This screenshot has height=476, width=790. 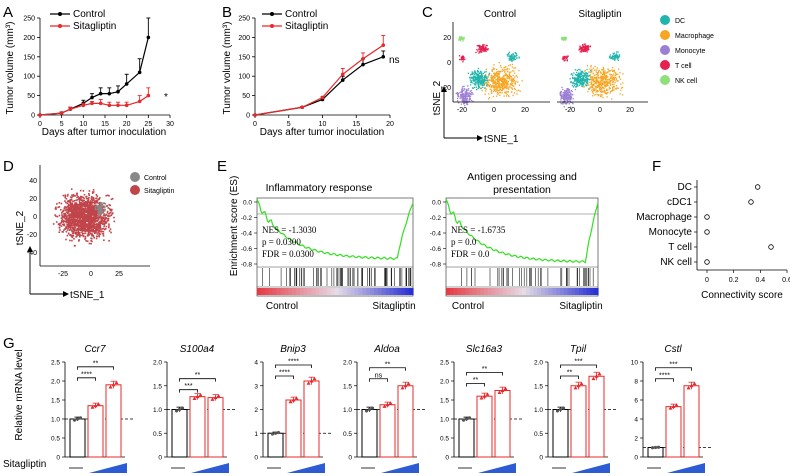 What do you see at coordinates (194, 408) in the screenshot?
I see `bar-panel-s100a4: S100a4 0 0.5 1.0 1.5 2.0 *****` at bounding box center [194, 408].